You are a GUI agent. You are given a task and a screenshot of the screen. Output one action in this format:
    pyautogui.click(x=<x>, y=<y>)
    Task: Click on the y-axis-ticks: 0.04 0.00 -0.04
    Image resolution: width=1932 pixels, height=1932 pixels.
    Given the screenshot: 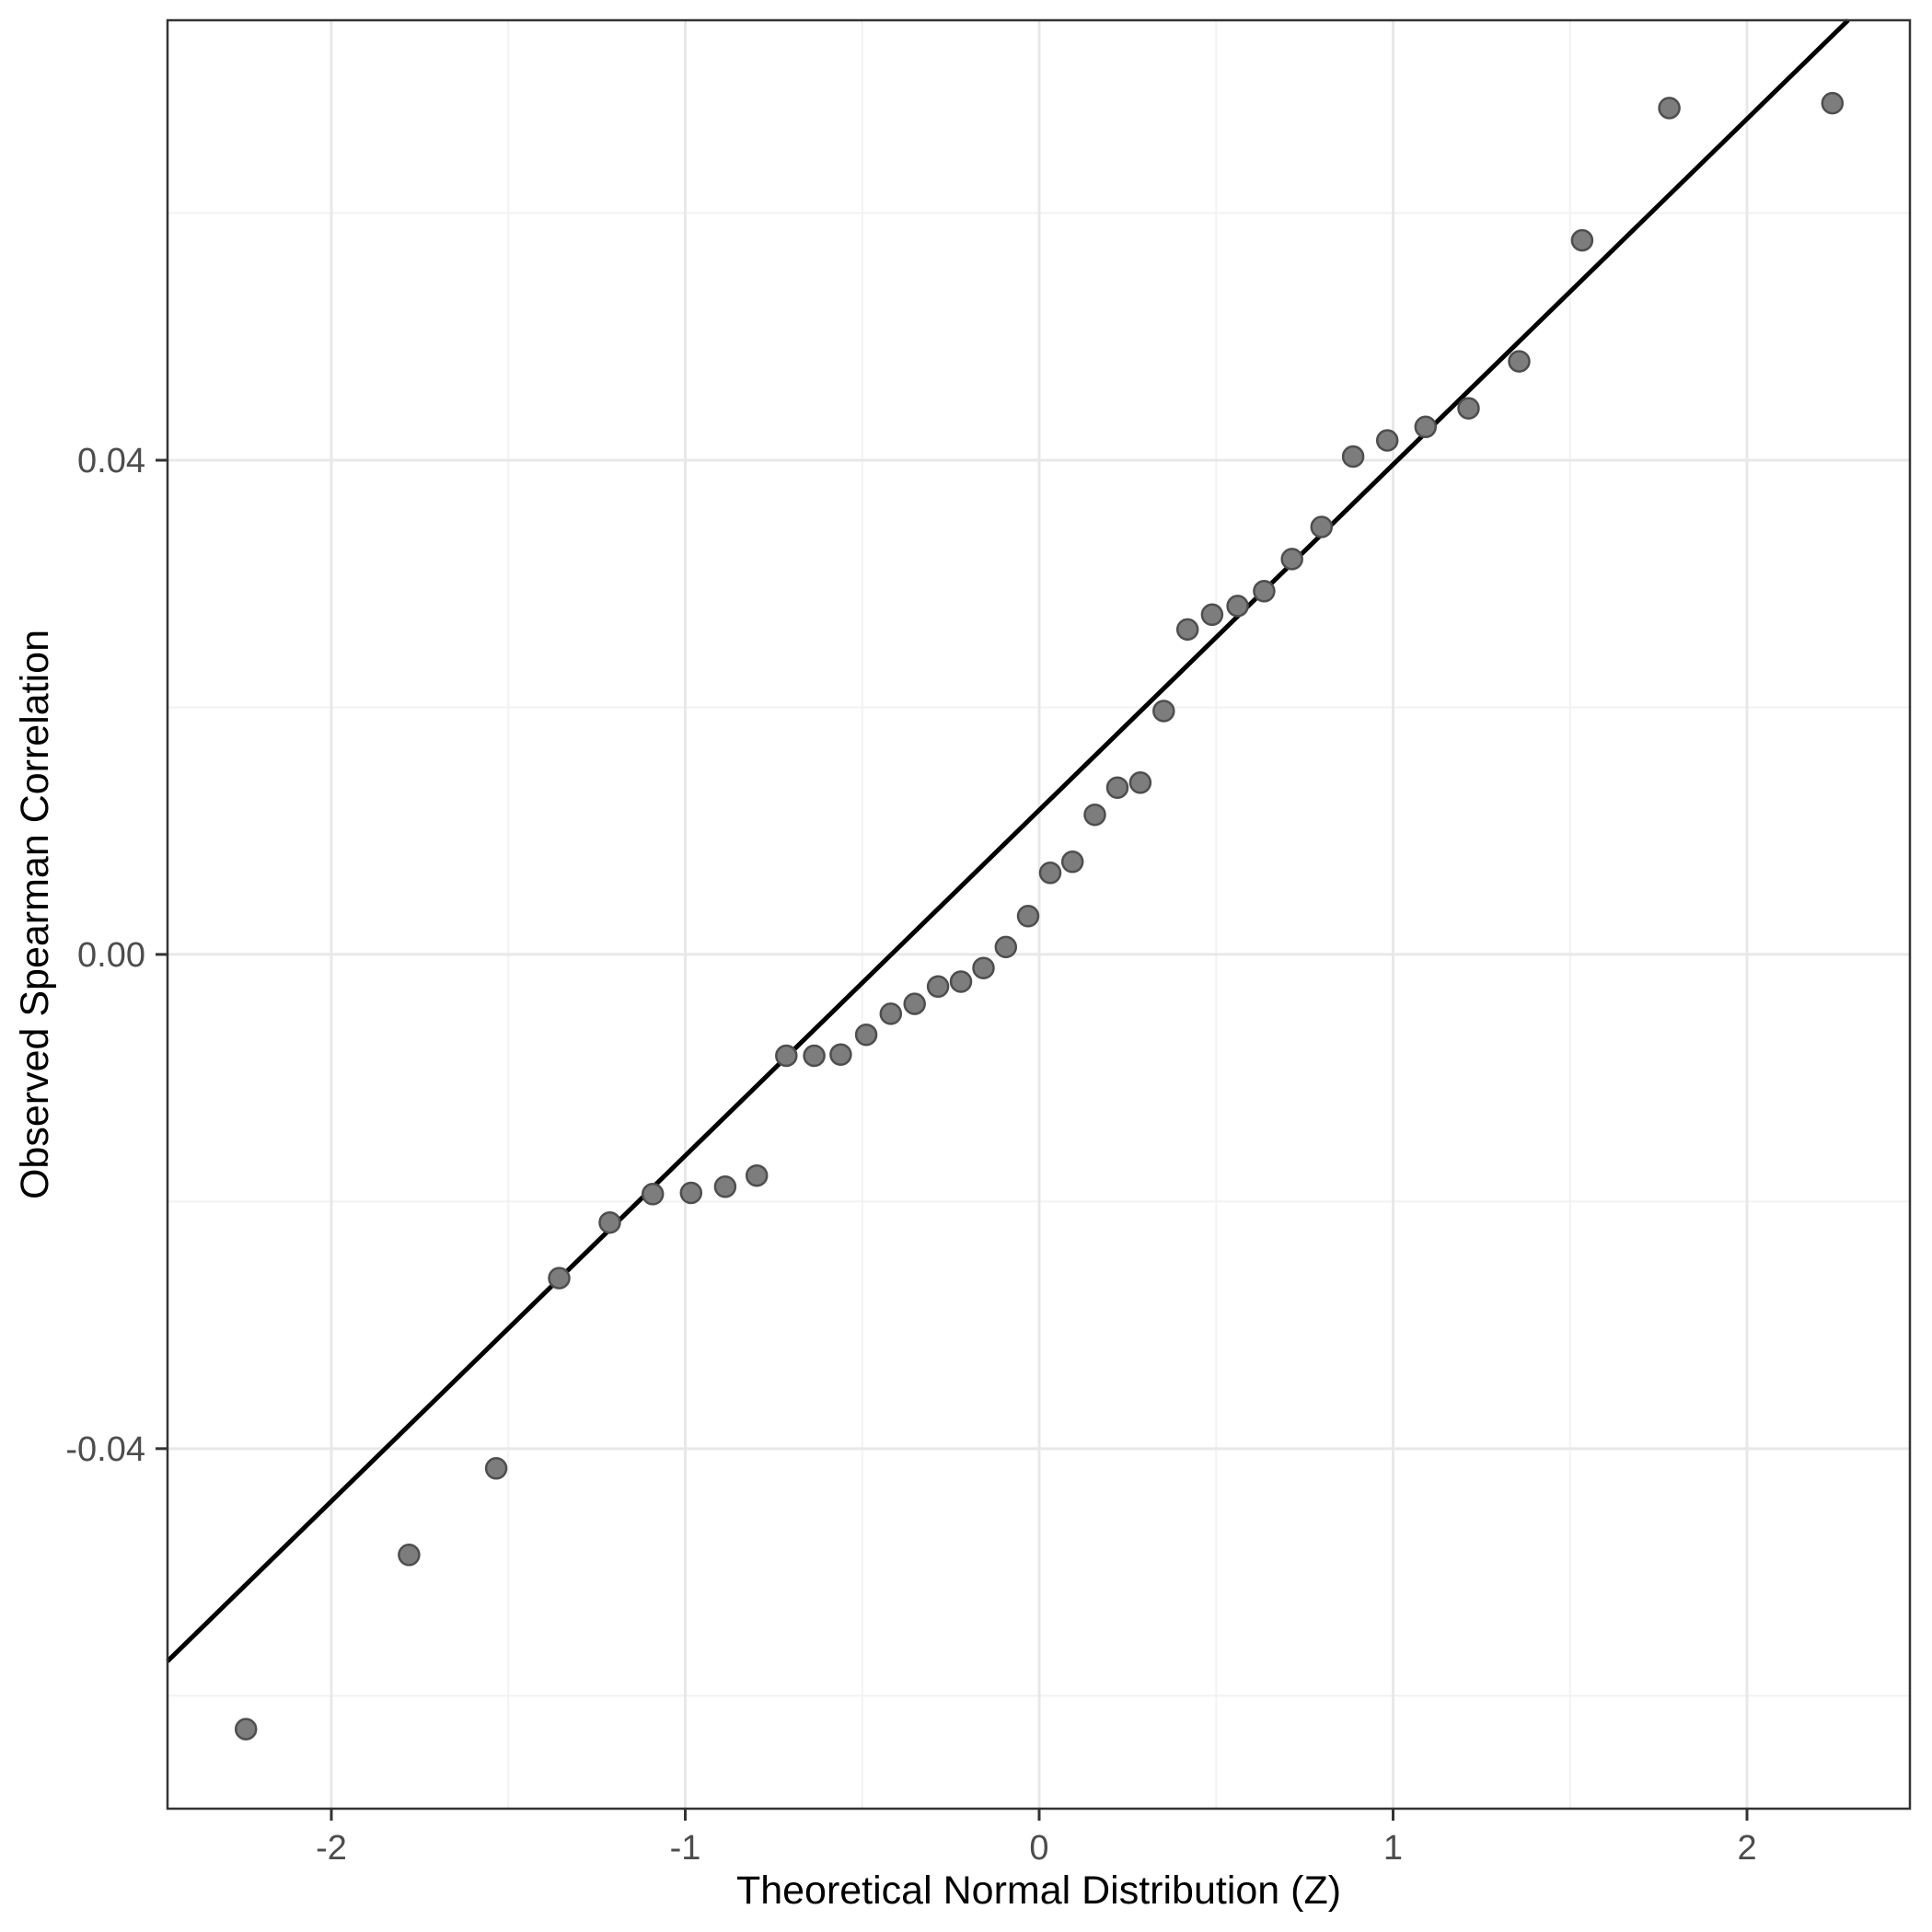 What is the action you would take?
    pyautogui.click(x=117, y=956)
    